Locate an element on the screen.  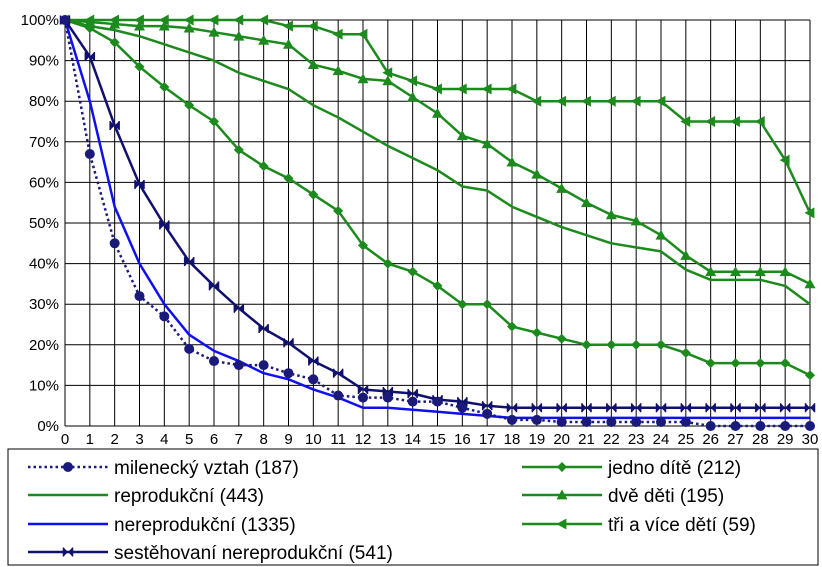
x-tick-label: 29 is located at coordinates (785, 439).